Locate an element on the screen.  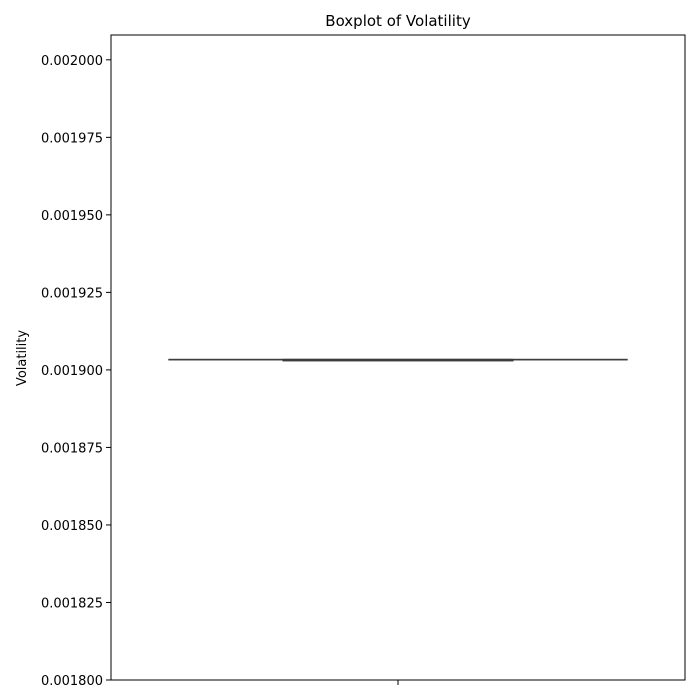
y-tick-label: 0.001925 is located at coordinates (72, 293).